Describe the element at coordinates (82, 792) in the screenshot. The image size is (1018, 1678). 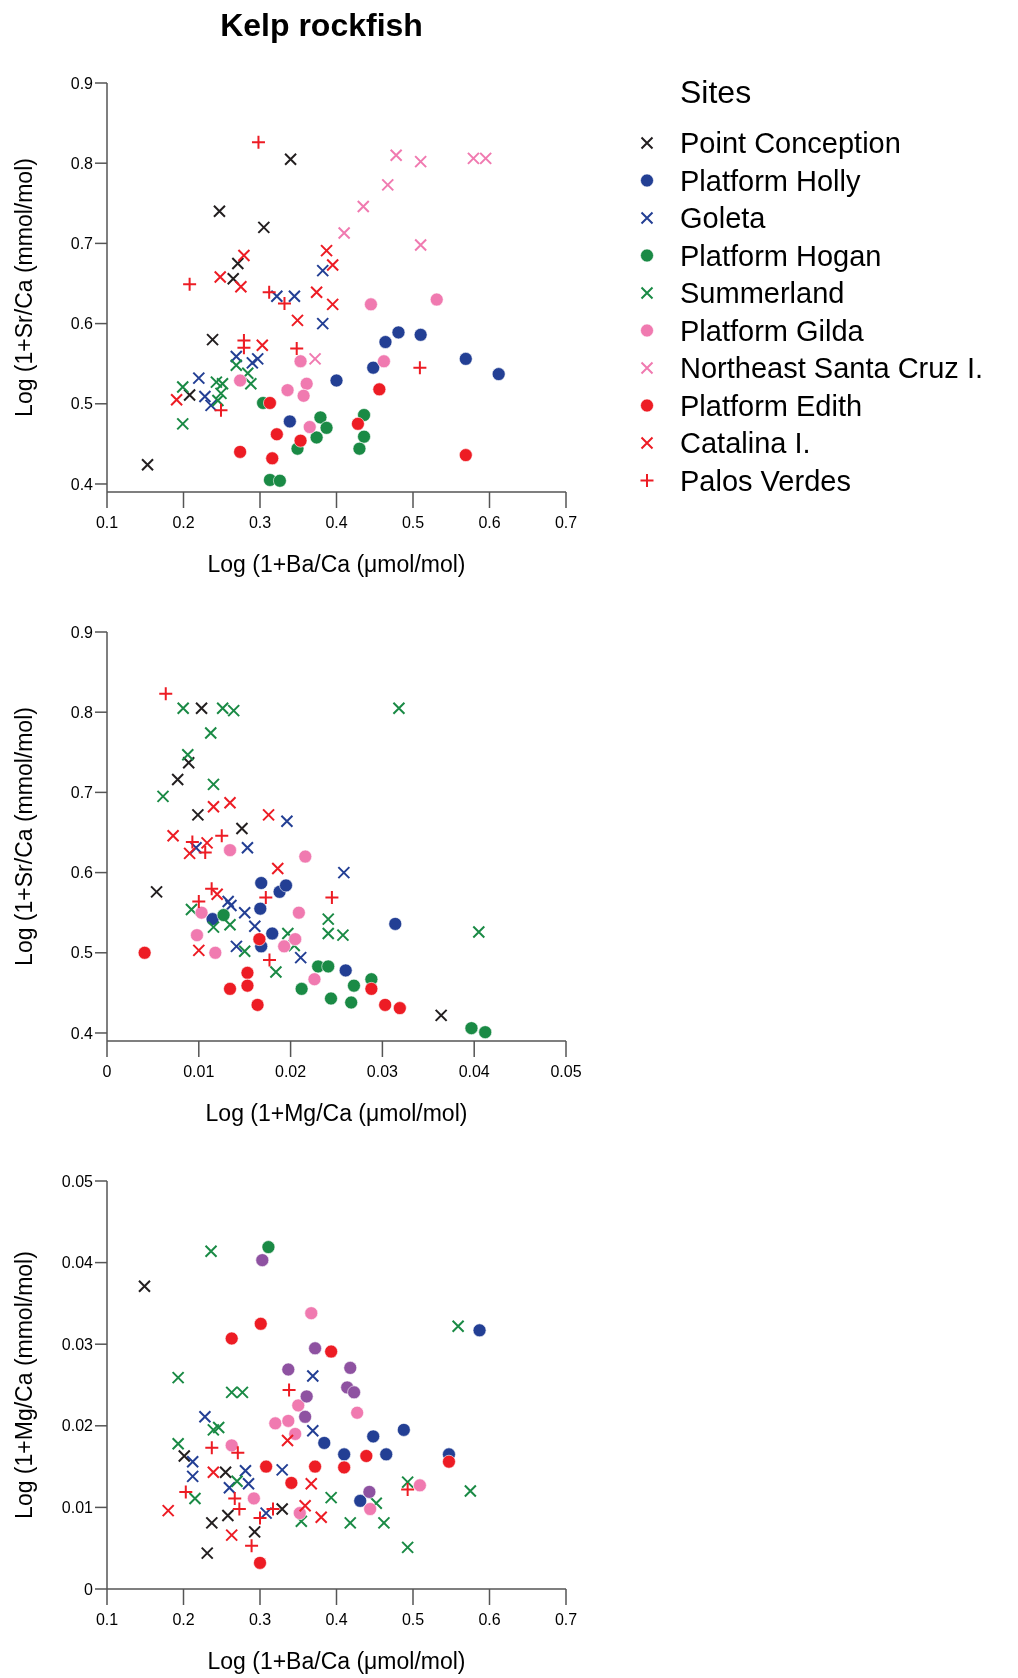
I see `y-tick-label: 0.7` at that location.